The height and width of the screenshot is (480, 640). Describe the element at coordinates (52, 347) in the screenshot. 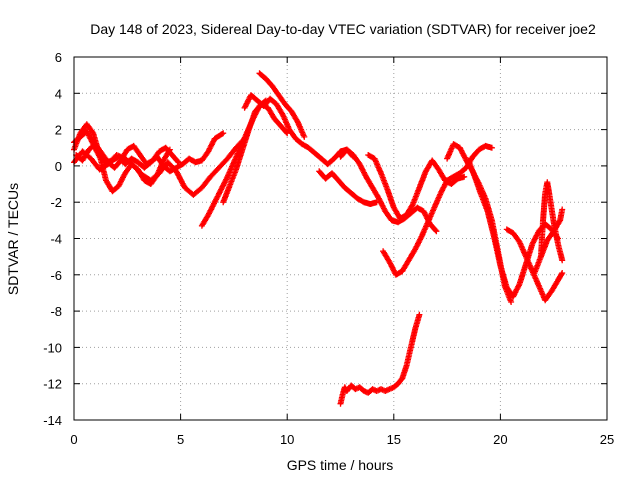

I see `y-tick-label: -10` at that location.